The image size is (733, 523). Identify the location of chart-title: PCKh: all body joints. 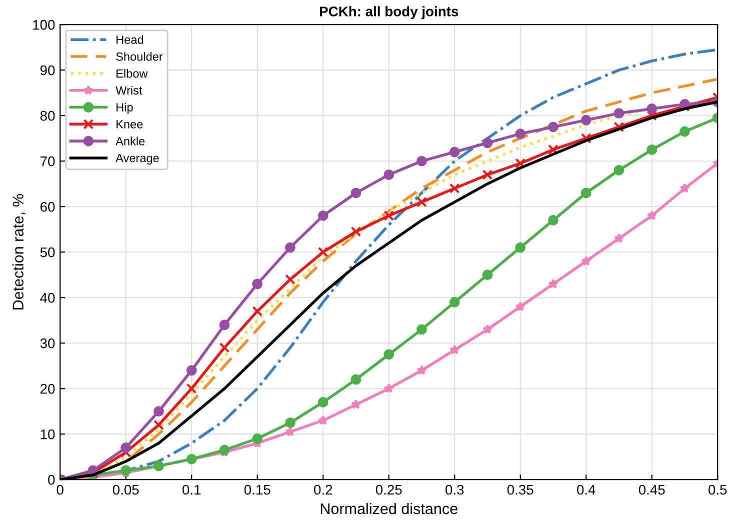
(389, 13).